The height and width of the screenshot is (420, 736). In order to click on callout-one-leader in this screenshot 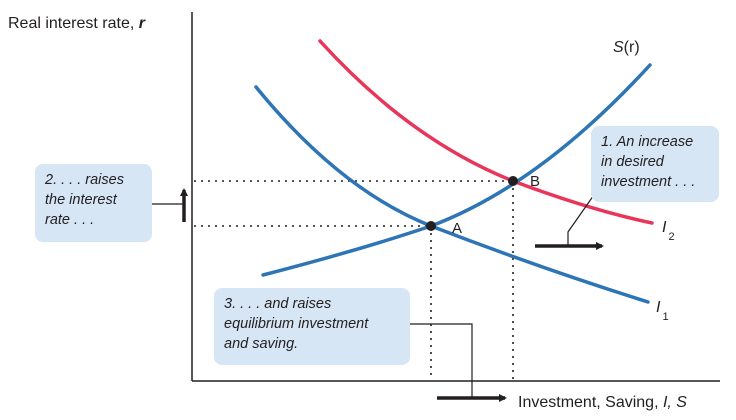, I will do `click(585, 213)`.